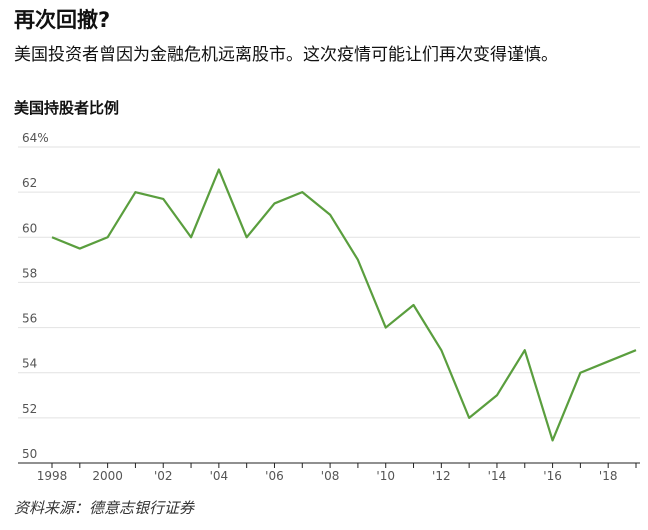 This screenshot has height=530, width=648. I want to click on x-tick-label: '02, so click(163, 476).